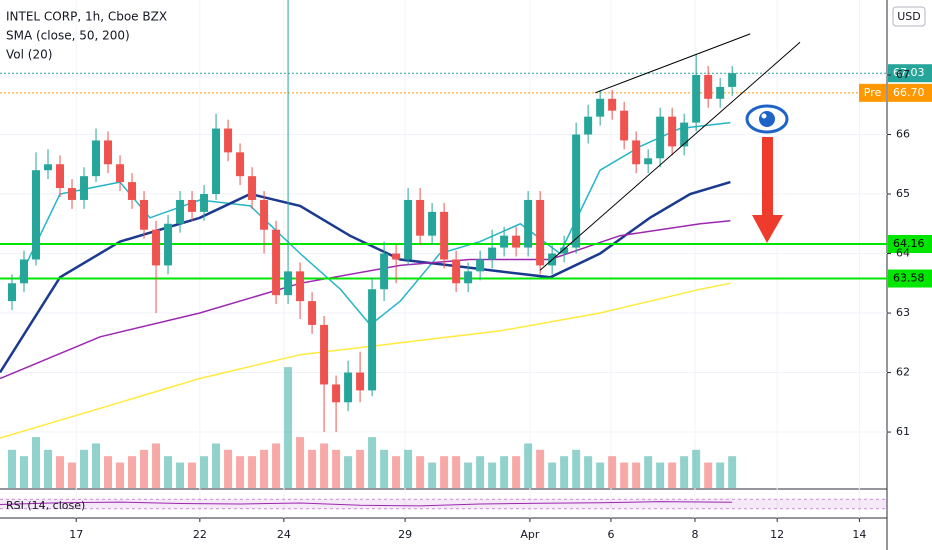 This screenshot has width=932, height=550. What do you see at coordinates (45, 505) in the screenshot?
I see `rsi-label: RSI (14, close)` at bounding box center [45, 505].